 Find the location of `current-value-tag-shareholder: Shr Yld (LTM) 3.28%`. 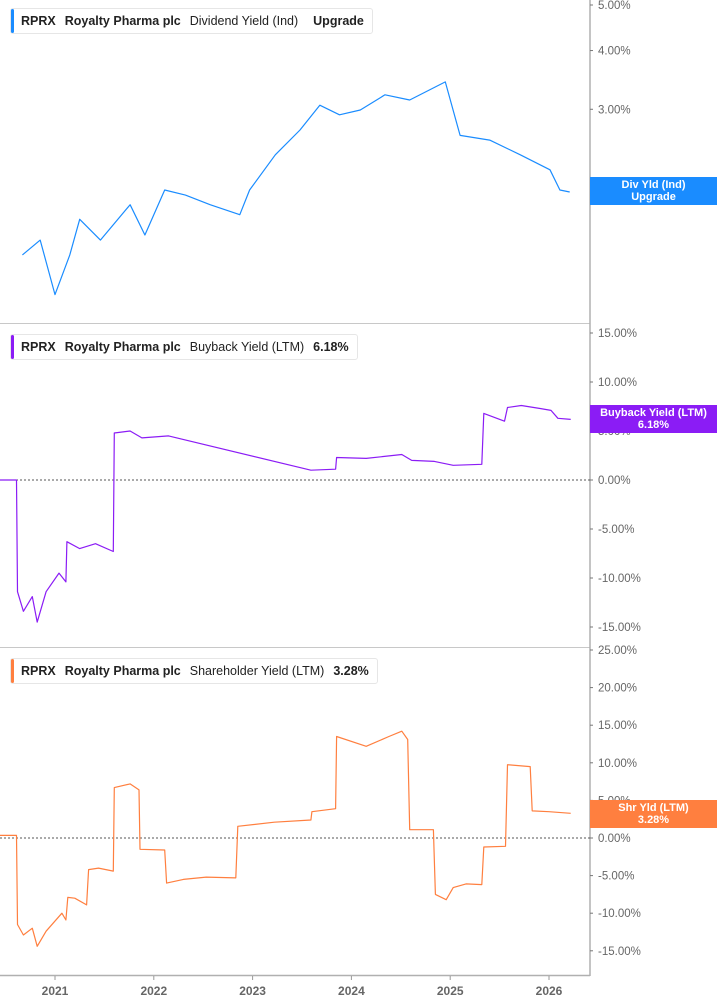

current-value-tag-shareholder: Shr Yld (LTM) 3.28% is located at coordinates (653, 814).